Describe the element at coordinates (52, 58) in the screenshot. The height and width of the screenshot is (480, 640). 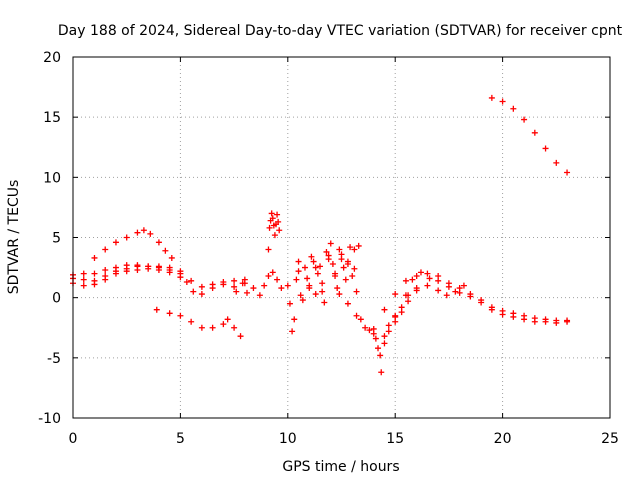
I see `y-tick-label: 20` at that location.